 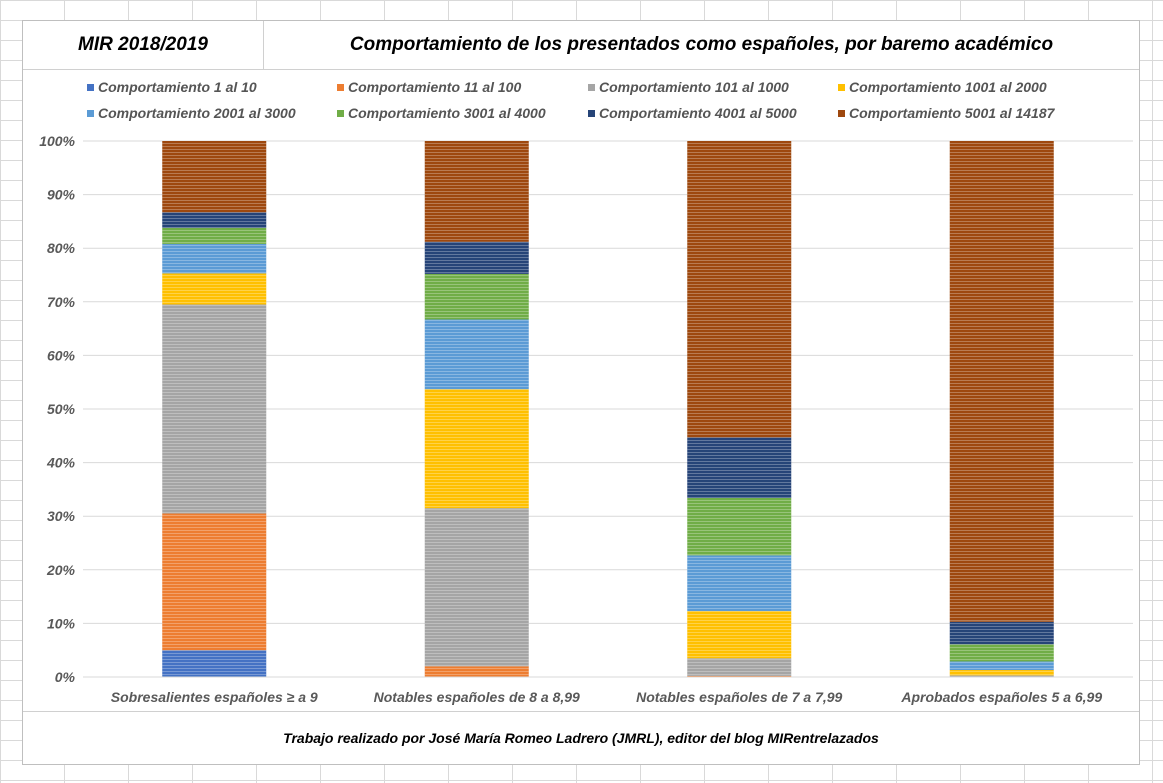 What do you see at coordinates (61, 302) in the screenshot?
I see `y-tick-label: 70%` at bounding box center [61, 302].